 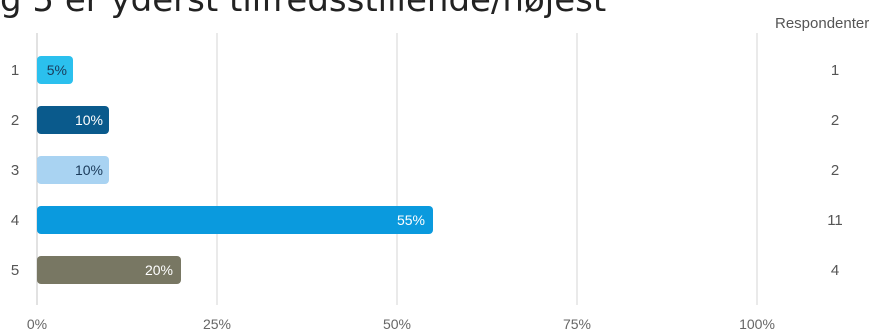 What do you see at coordinates (835, 220) in the screenshot?
I see `respondent-count: 11` at bounding box center [835, 220].